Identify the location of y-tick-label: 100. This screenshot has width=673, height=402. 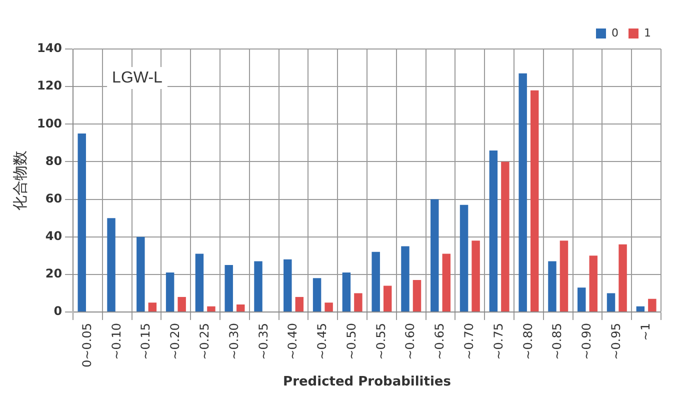
(49, 123).